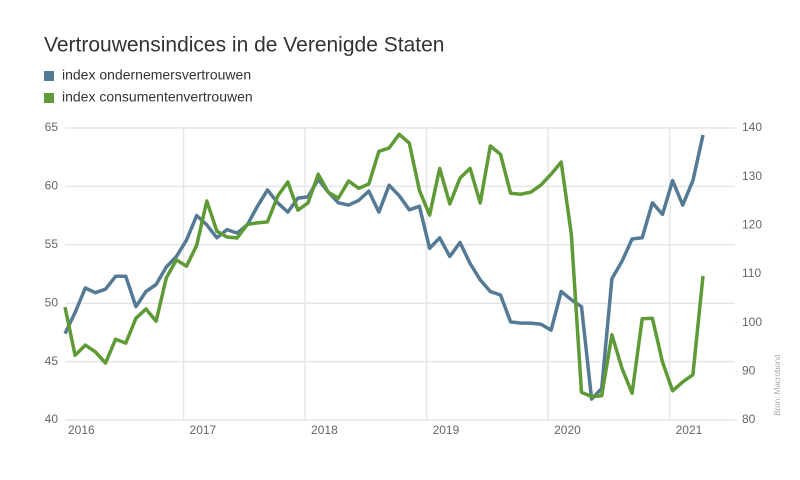 This screenshot has width=800, height=480. Describe the element at coordinates (324, 430) in the screenshot. I see `x-tick-label: 2018` at that location.